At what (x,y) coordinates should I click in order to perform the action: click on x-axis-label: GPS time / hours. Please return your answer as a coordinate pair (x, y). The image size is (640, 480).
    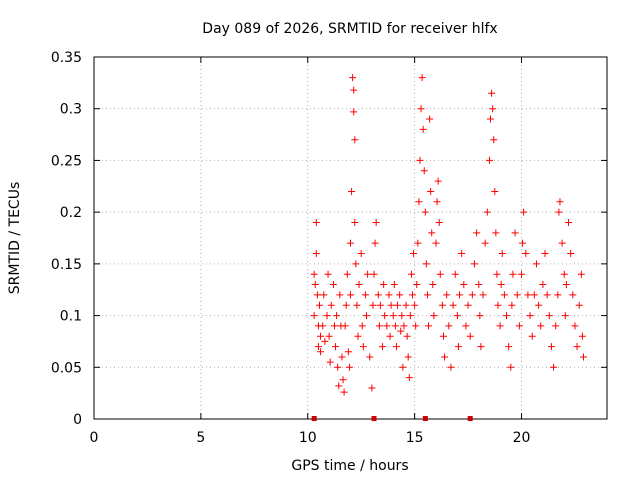
    Looking at the image, I should click on (349, 466).